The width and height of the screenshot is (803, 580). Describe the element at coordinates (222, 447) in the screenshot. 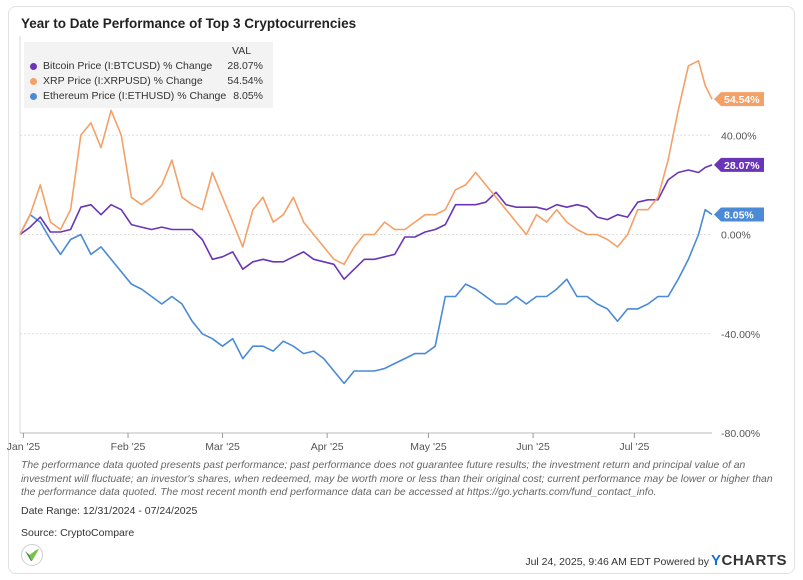

I see `x-tick-label: Mar '25` at that location.